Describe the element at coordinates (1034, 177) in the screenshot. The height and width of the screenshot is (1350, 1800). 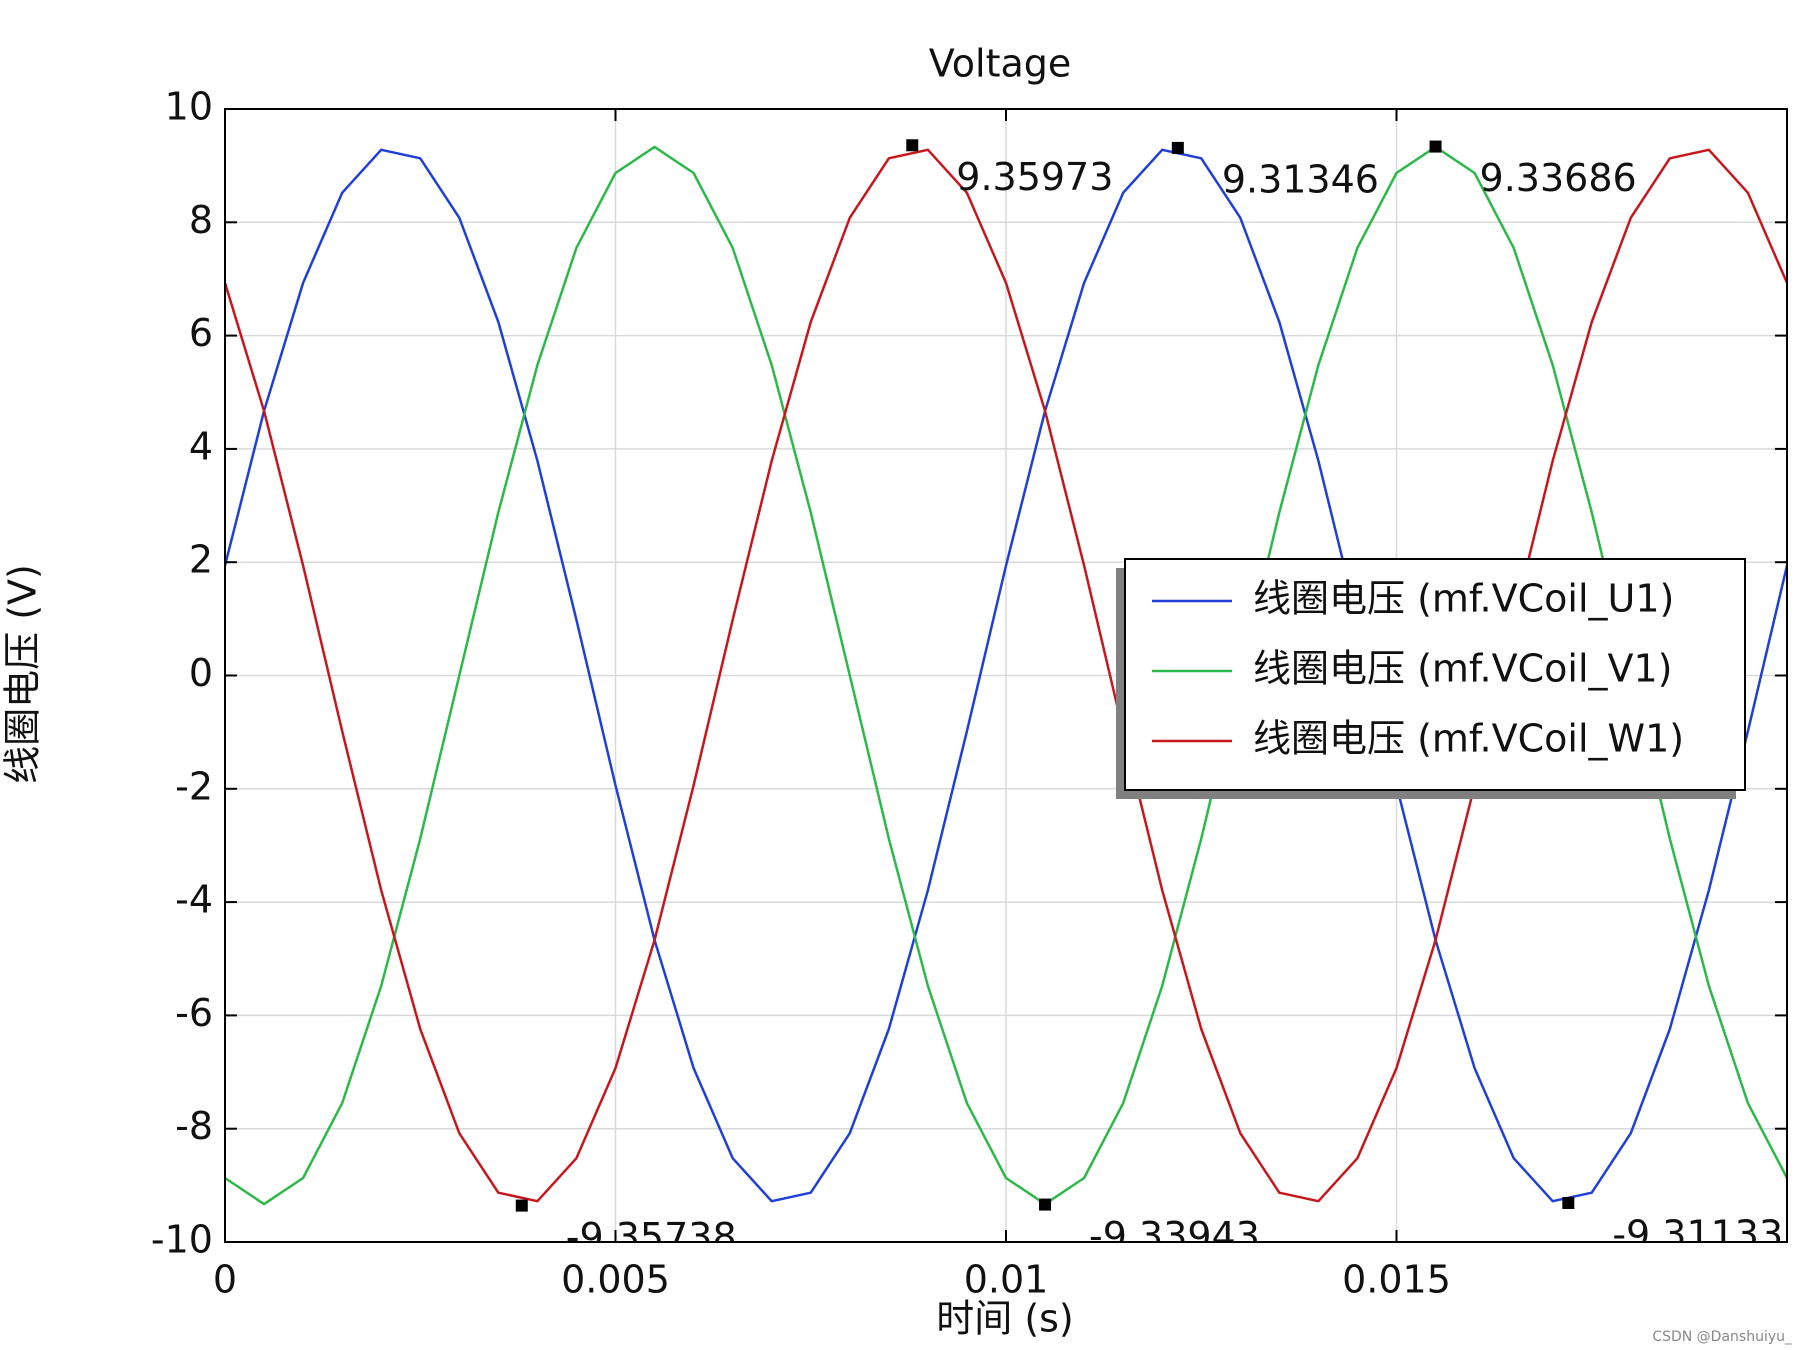
I see `annotation-label: 9.35973` at that location.